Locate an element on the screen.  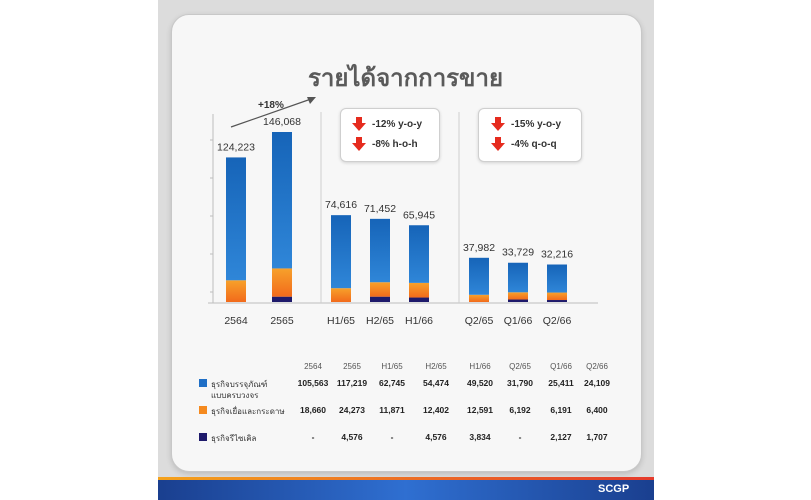
table-header-cell: Q2/65 is located at coordinates (520, 366).